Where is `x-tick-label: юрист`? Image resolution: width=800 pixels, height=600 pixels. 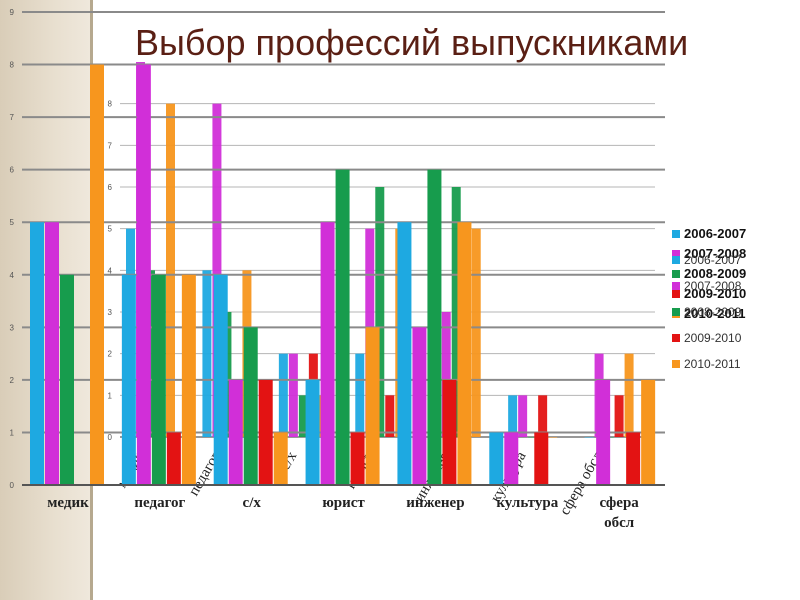 x-tick-label: юрист is located at coordinates (343, 503).